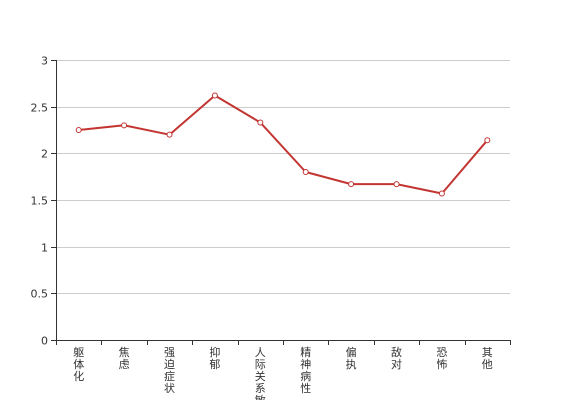  What do you see at coordinates (44, 154) in the screenshot?
I see `y-tick-label: 2` at bounding box center [44, 154].